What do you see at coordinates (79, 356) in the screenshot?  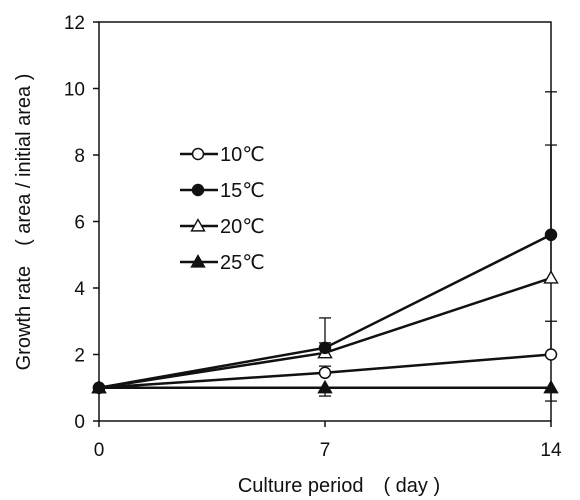 I see `y-tick-label: 2` at bounding box center [79, 356].